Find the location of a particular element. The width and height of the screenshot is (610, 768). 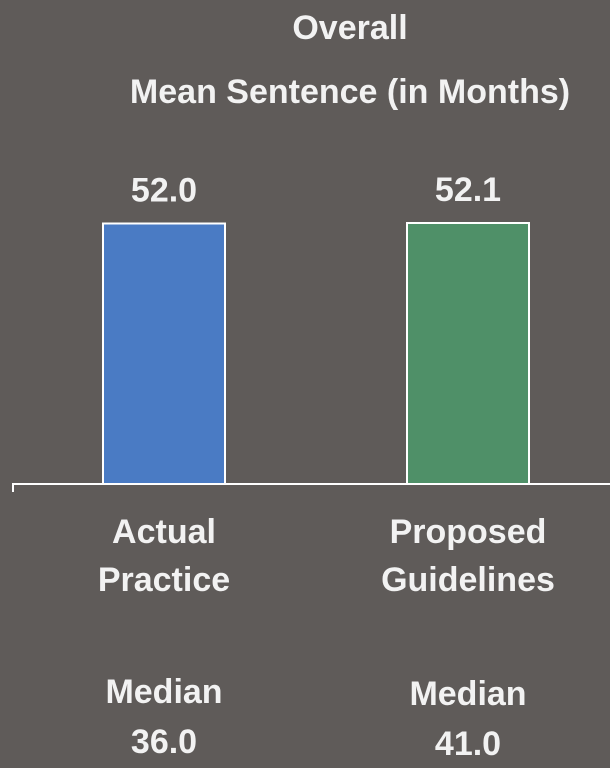

chart-title: Overall is located at coordinates (350, 28).